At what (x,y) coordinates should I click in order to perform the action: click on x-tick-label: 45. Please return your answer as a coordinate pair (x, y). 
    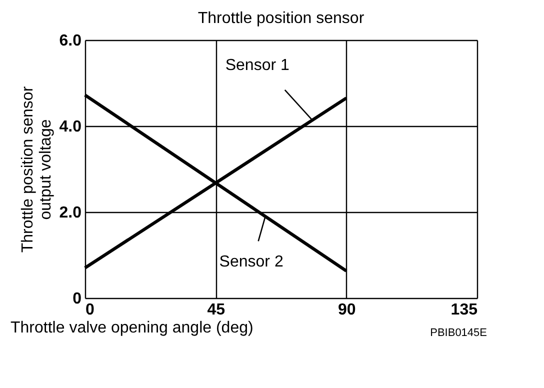
    Looking at the image, I should click on (216, 310).